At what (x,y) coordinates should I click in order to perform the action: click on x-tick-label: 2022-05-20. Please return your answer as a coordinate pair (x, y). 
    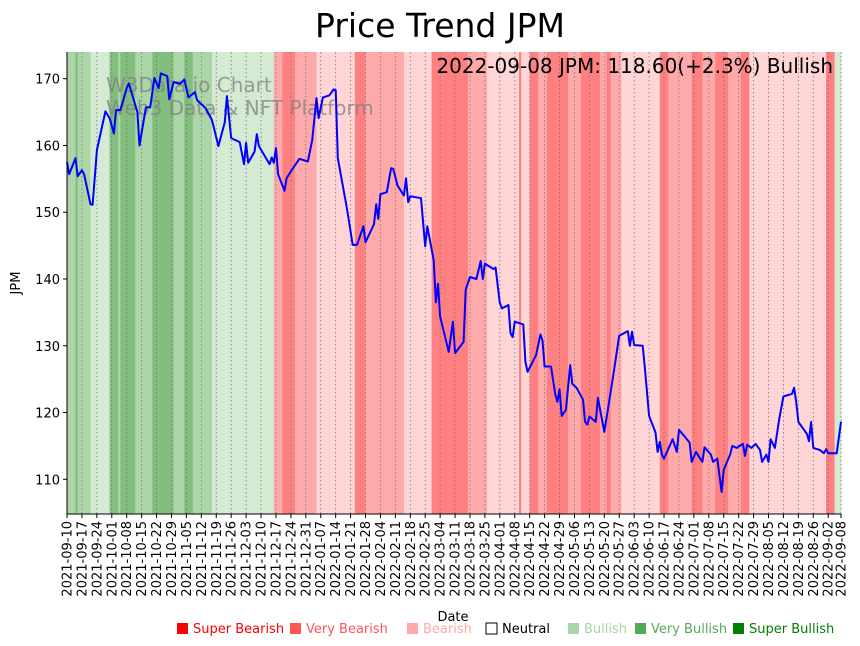
    Looking at the image, I should click on (605, 559).